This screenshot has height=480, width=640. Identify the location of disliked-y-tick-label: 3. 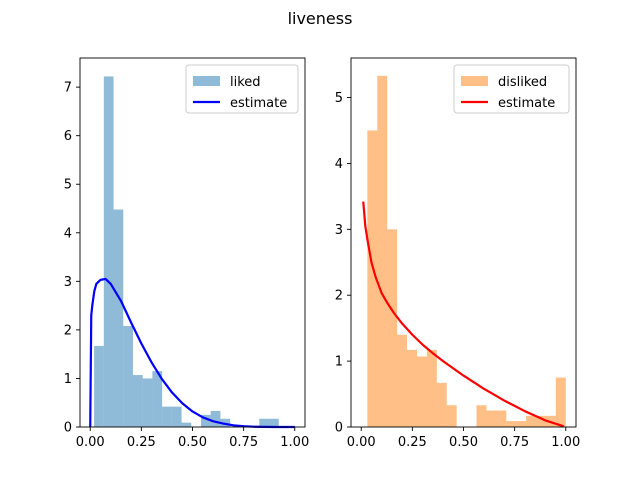
(339, 230).